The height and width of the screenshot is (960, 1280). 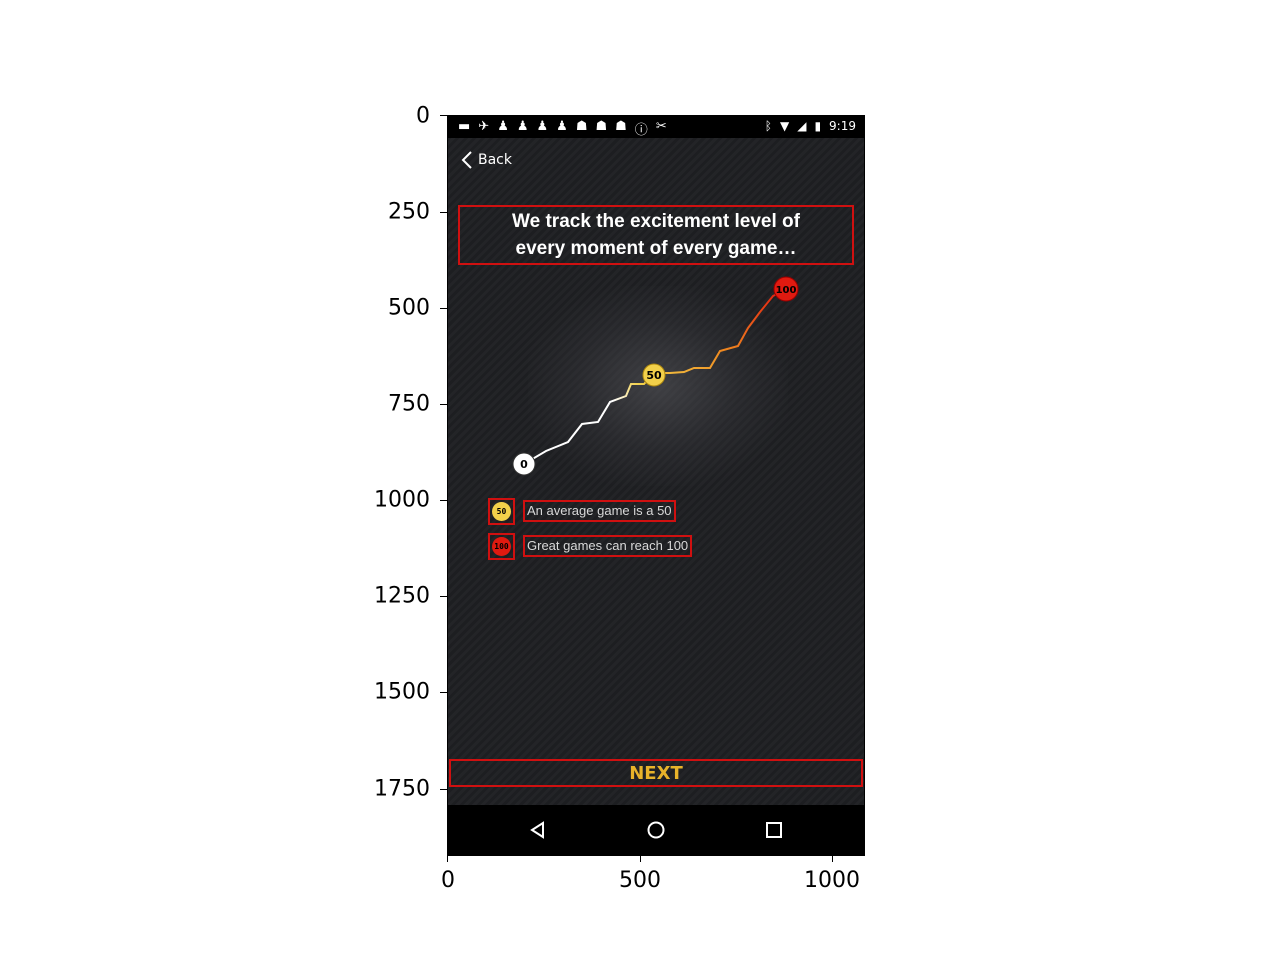 I want to click on hockey-players-background, so click(x=658, y=386).